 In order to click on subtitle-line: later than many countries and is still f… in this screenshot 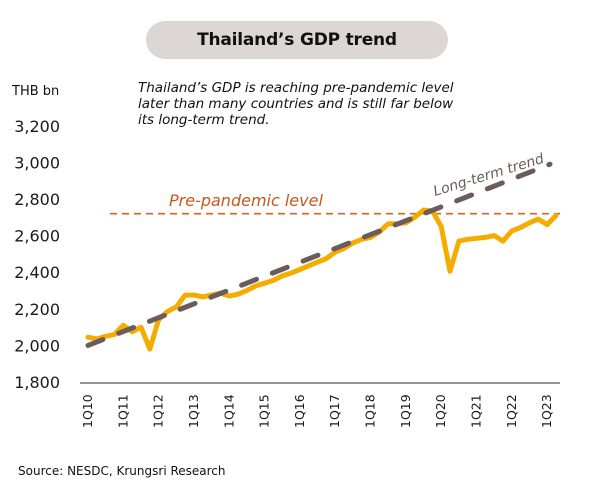, I will do `click(296, 104)`.